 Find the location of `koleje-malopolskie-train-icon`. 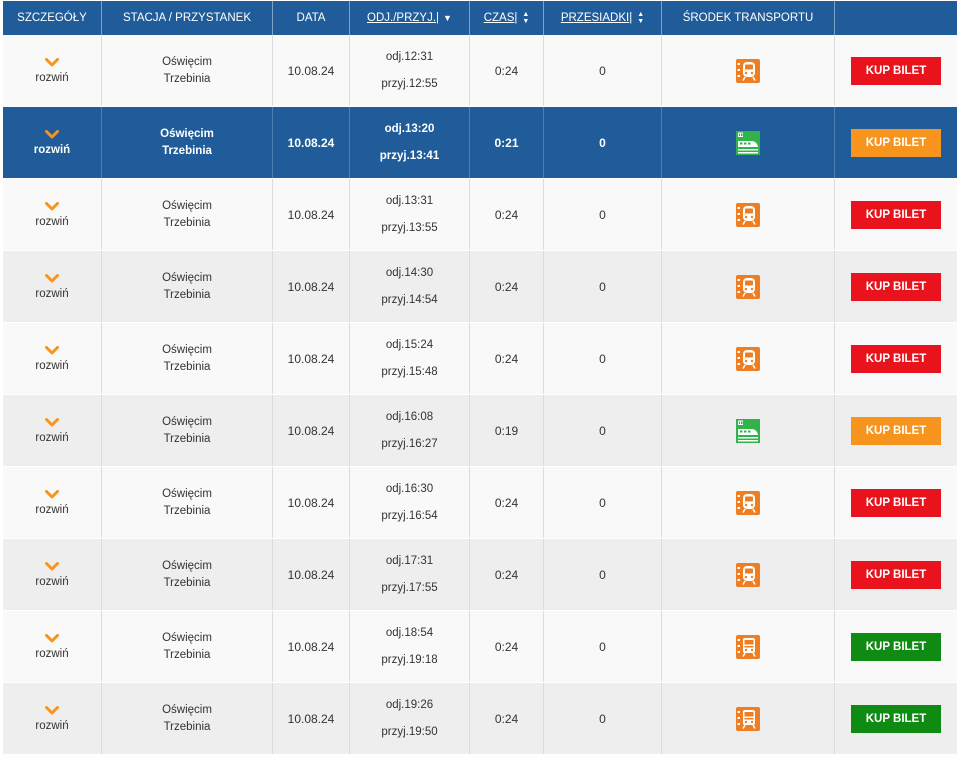

koleje-malopolskie-train-icon is located at coordinates (748, 502).